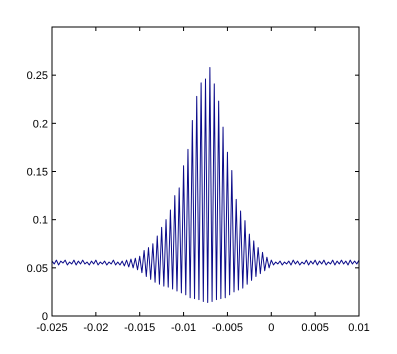  I want to click on y-tick-label: 0.1, so click(40, 220).